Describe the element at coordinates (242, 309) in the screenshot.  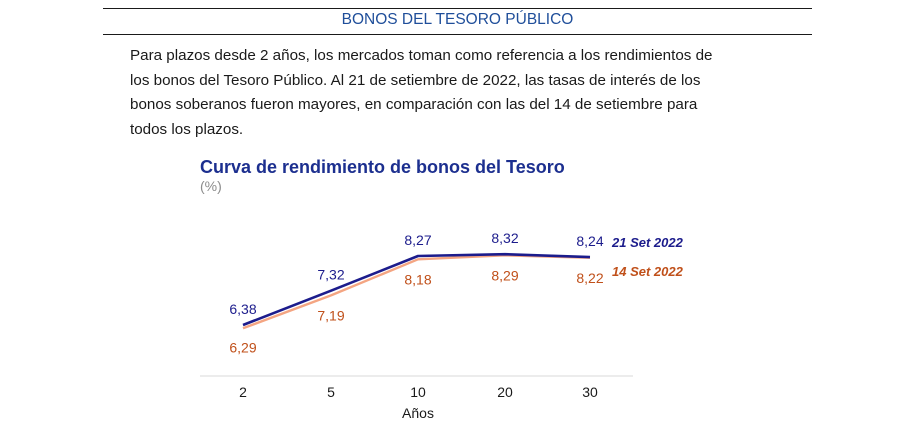
I see `data-label: 6,38` at that location.